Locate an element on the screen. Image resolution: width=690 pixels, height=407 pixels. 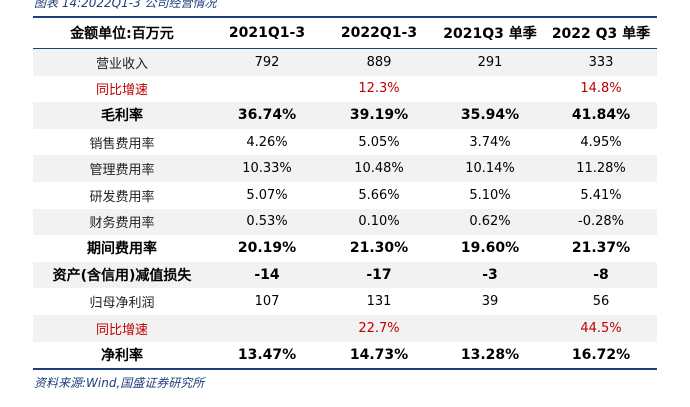
table-row: 资产(含信用)减值损失 -14 -17 -3 -8 is located at coordinates (345, 275).